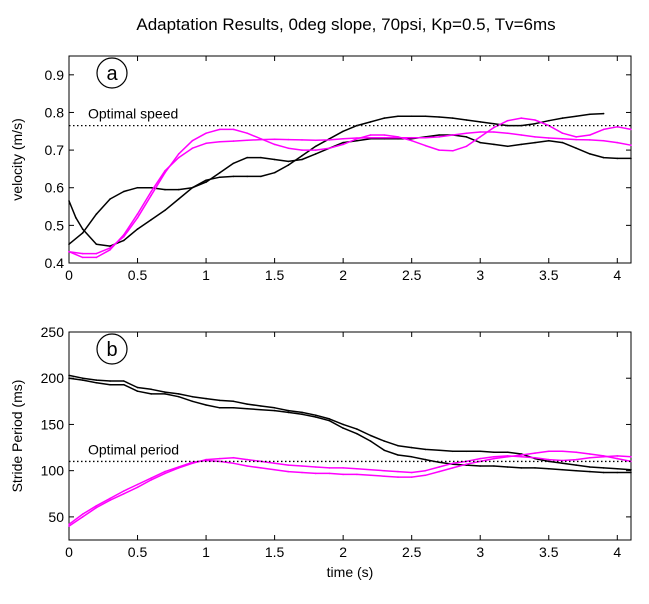  I want to click on x-tick-label: 2, so click(343, 552).